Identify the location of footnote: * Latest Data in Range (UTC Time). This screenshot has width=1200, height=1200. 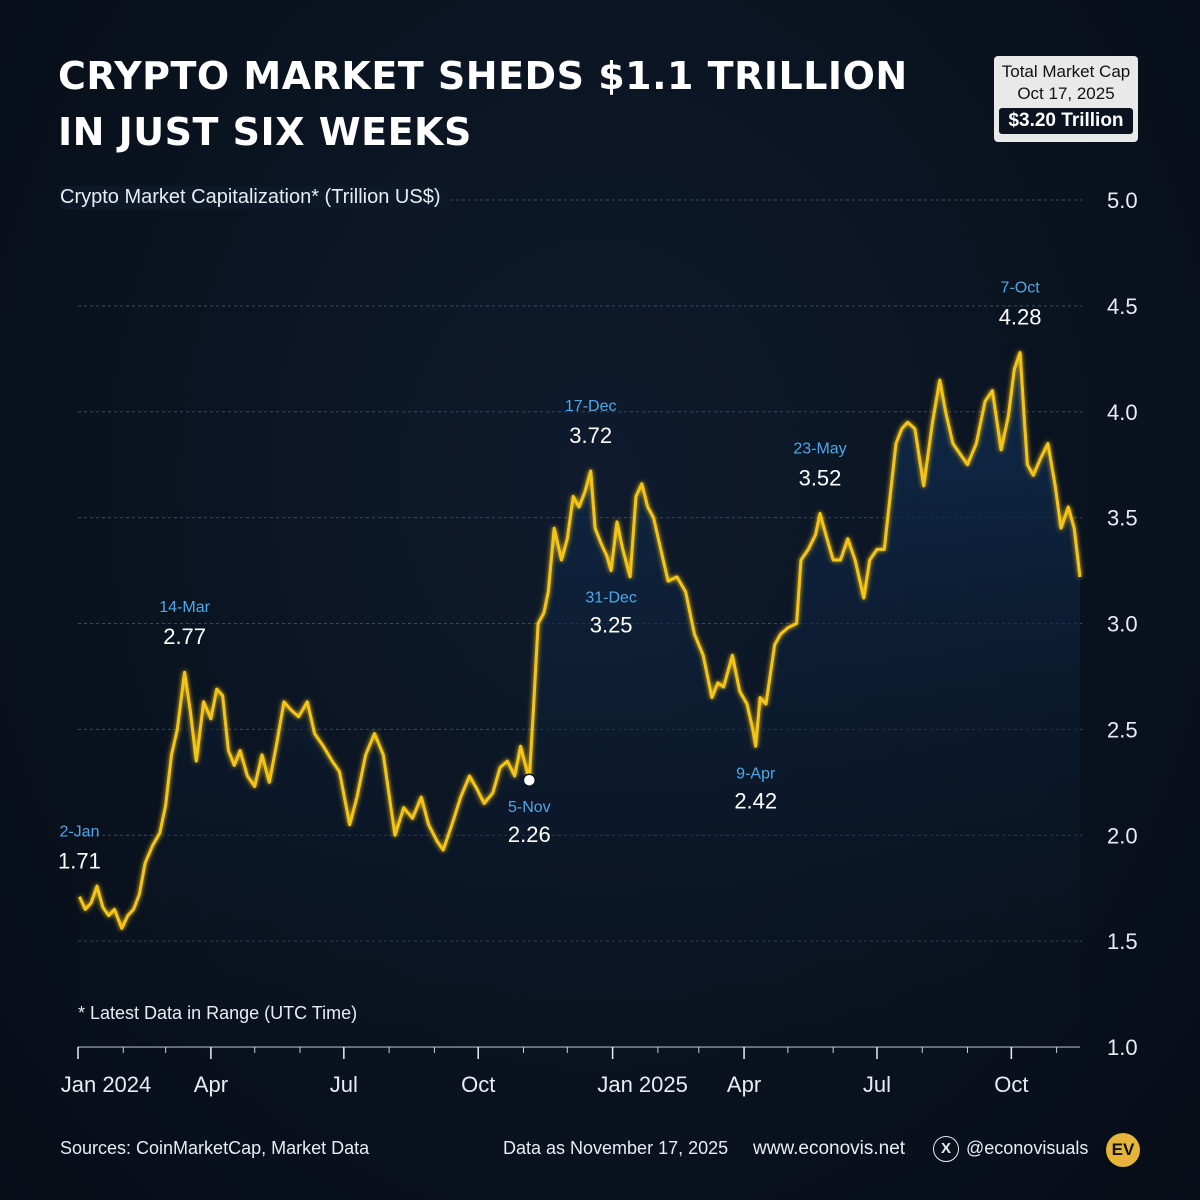
(218, 1013).